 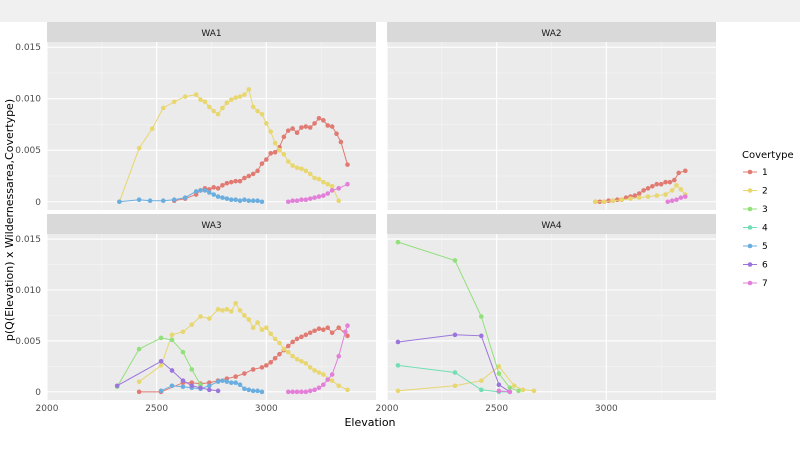 I want to click on y-tick-label: 0.015, so click(x=28, y=48).